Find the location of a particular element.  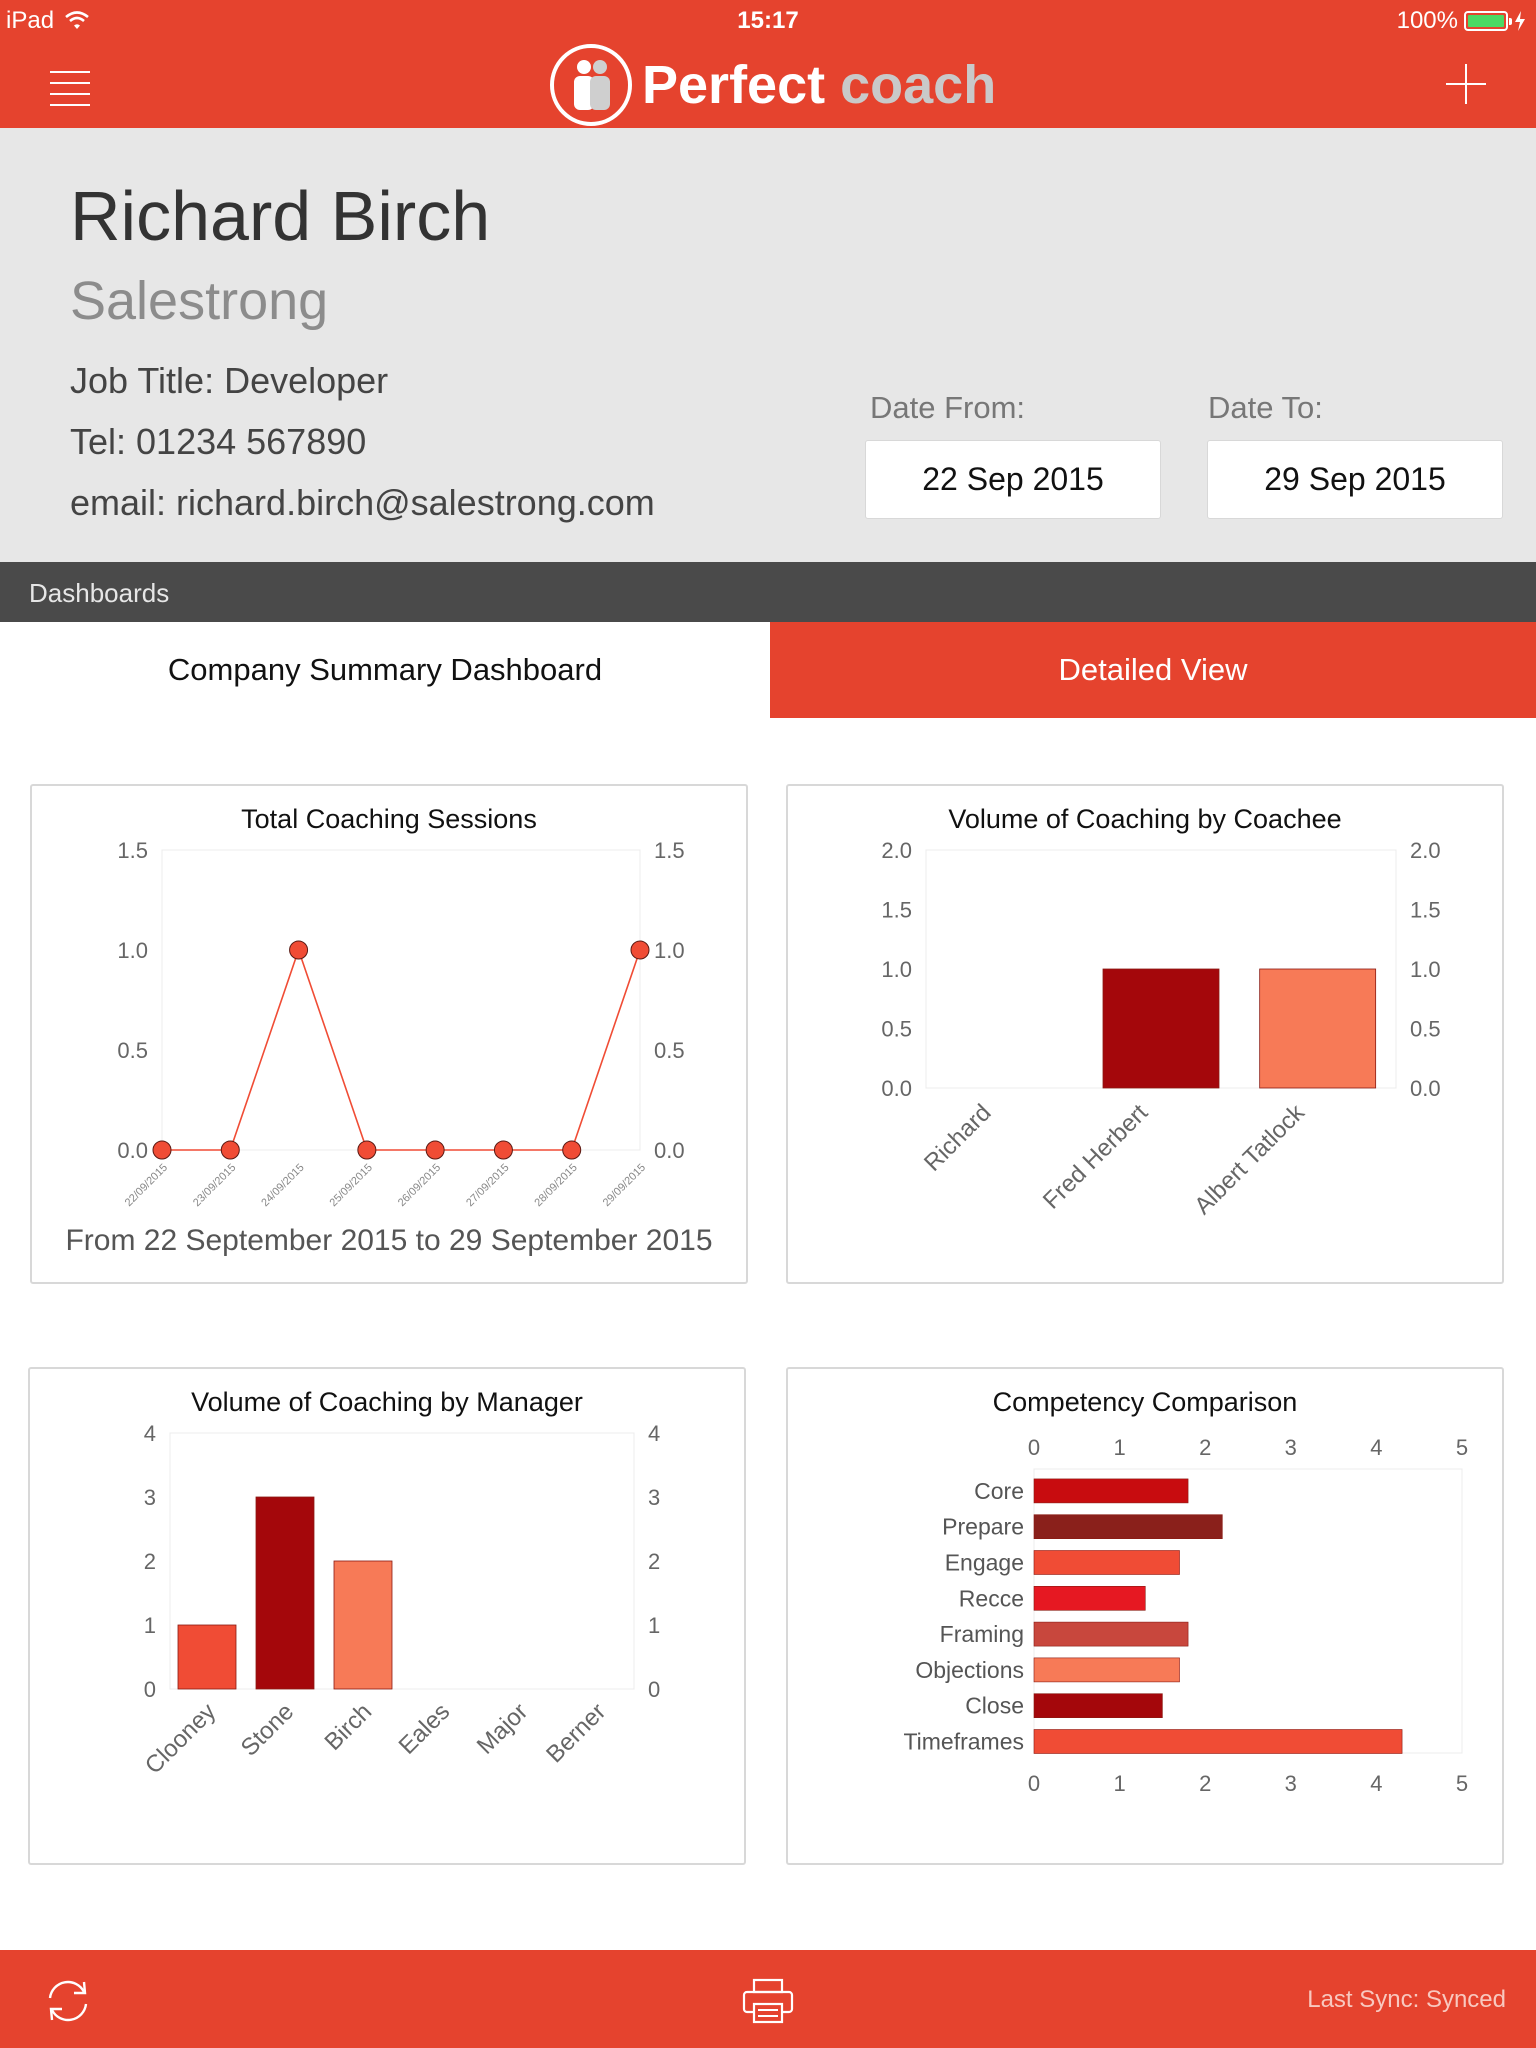

x-tick-label-top: 4 is located at coordinates (1376, 1447).